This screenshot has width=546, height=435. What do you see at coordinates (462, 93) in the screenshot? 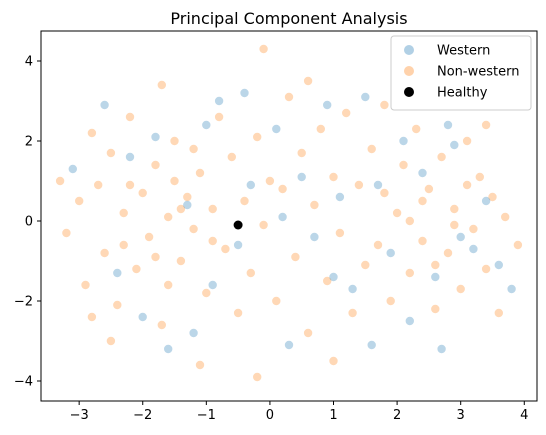
I see `legend-label: Healthy` at bounding box center [462, 93].